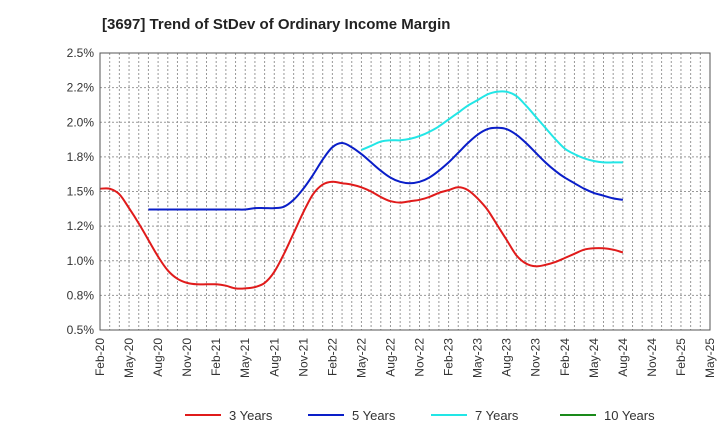 This screenshot has width=720, height=440. I want to click on x-tick-label: May-22, so click(361, 358).